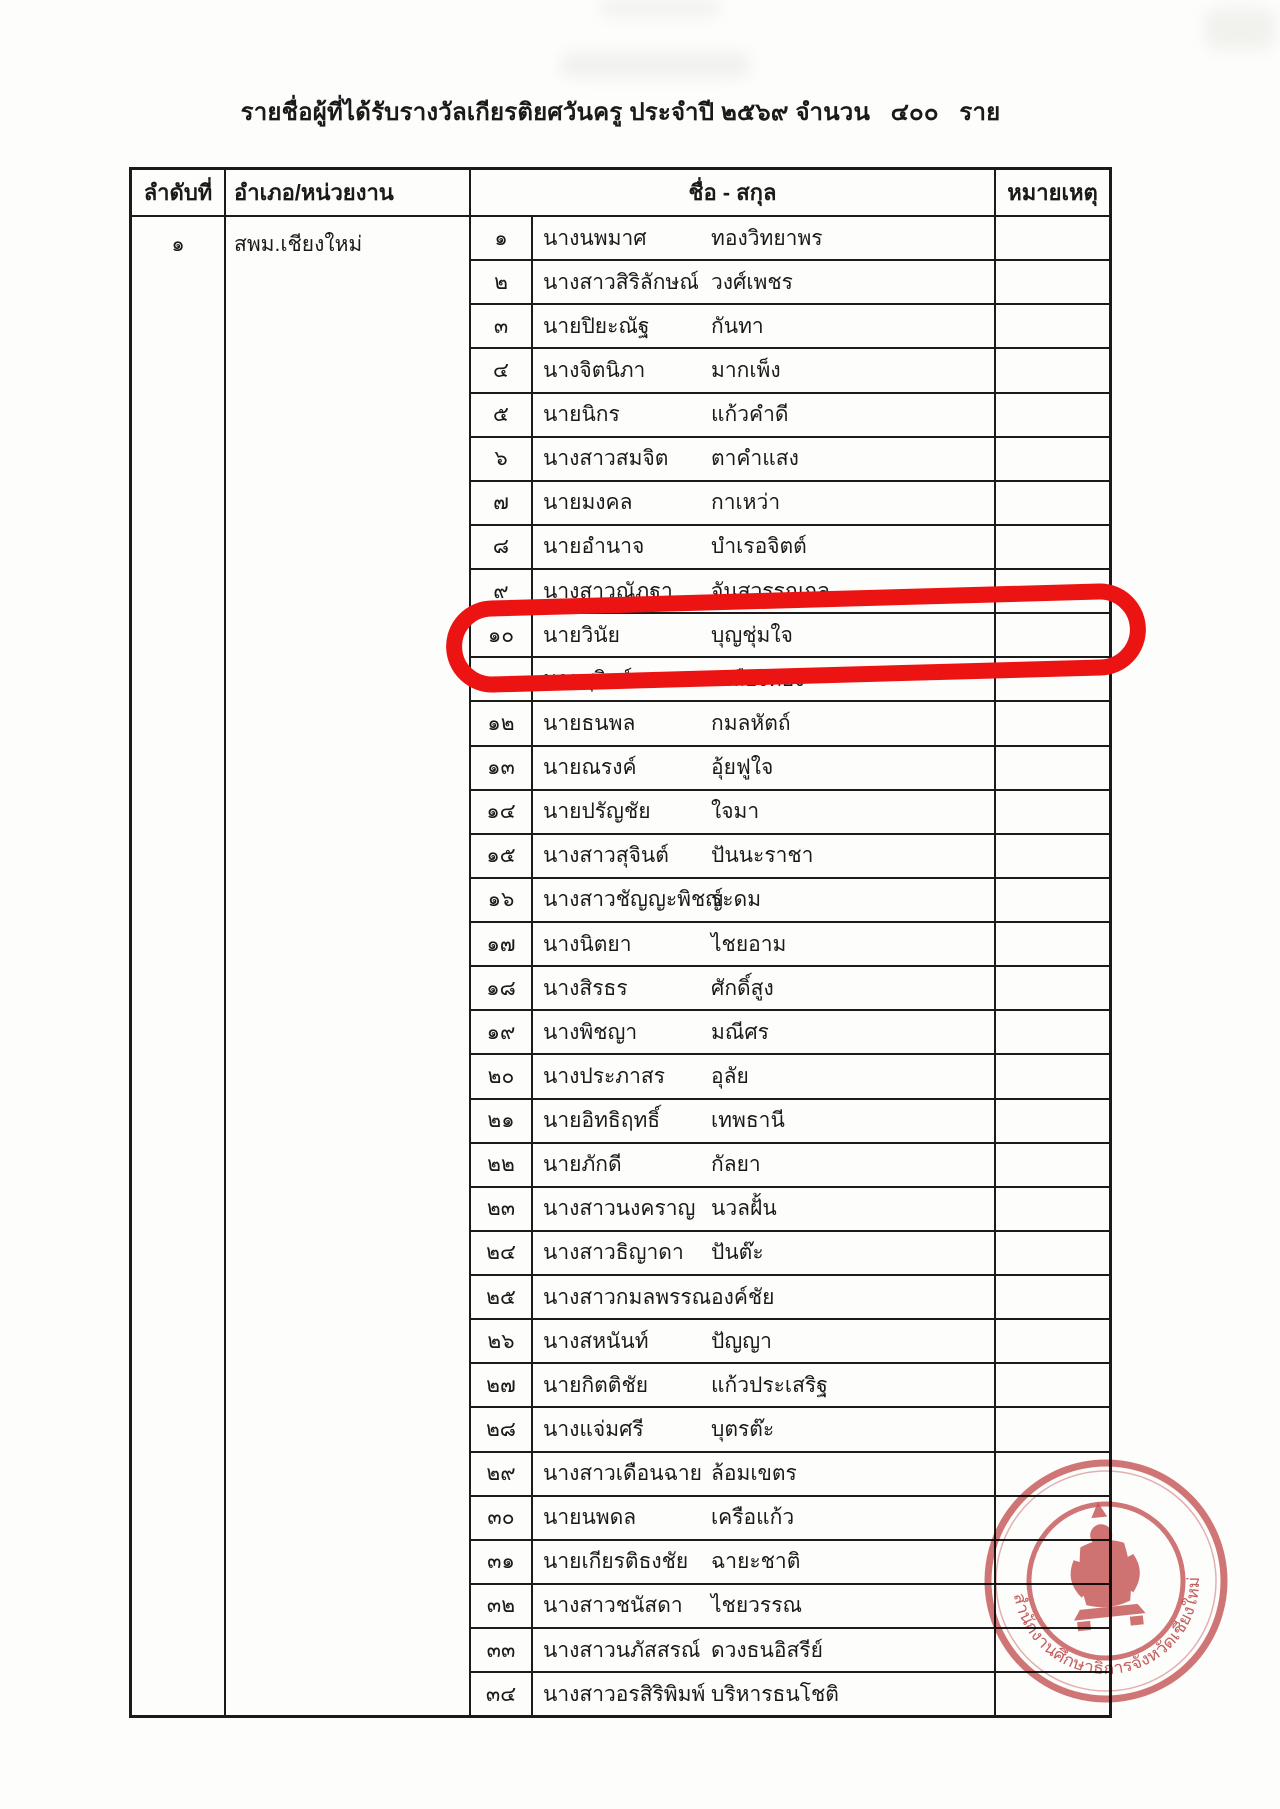 The height and width of the screenshot is (1809, 1280). I want to click on row-number: ๒๕, so click(502, 1297).